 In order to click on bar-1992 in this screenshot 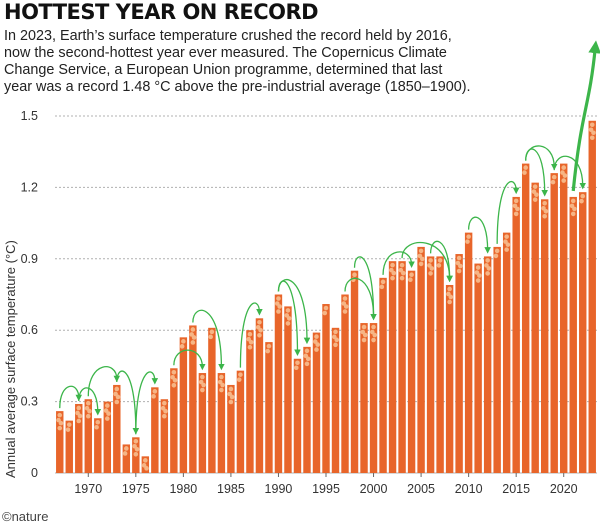, I will do `click(297, 415)`.